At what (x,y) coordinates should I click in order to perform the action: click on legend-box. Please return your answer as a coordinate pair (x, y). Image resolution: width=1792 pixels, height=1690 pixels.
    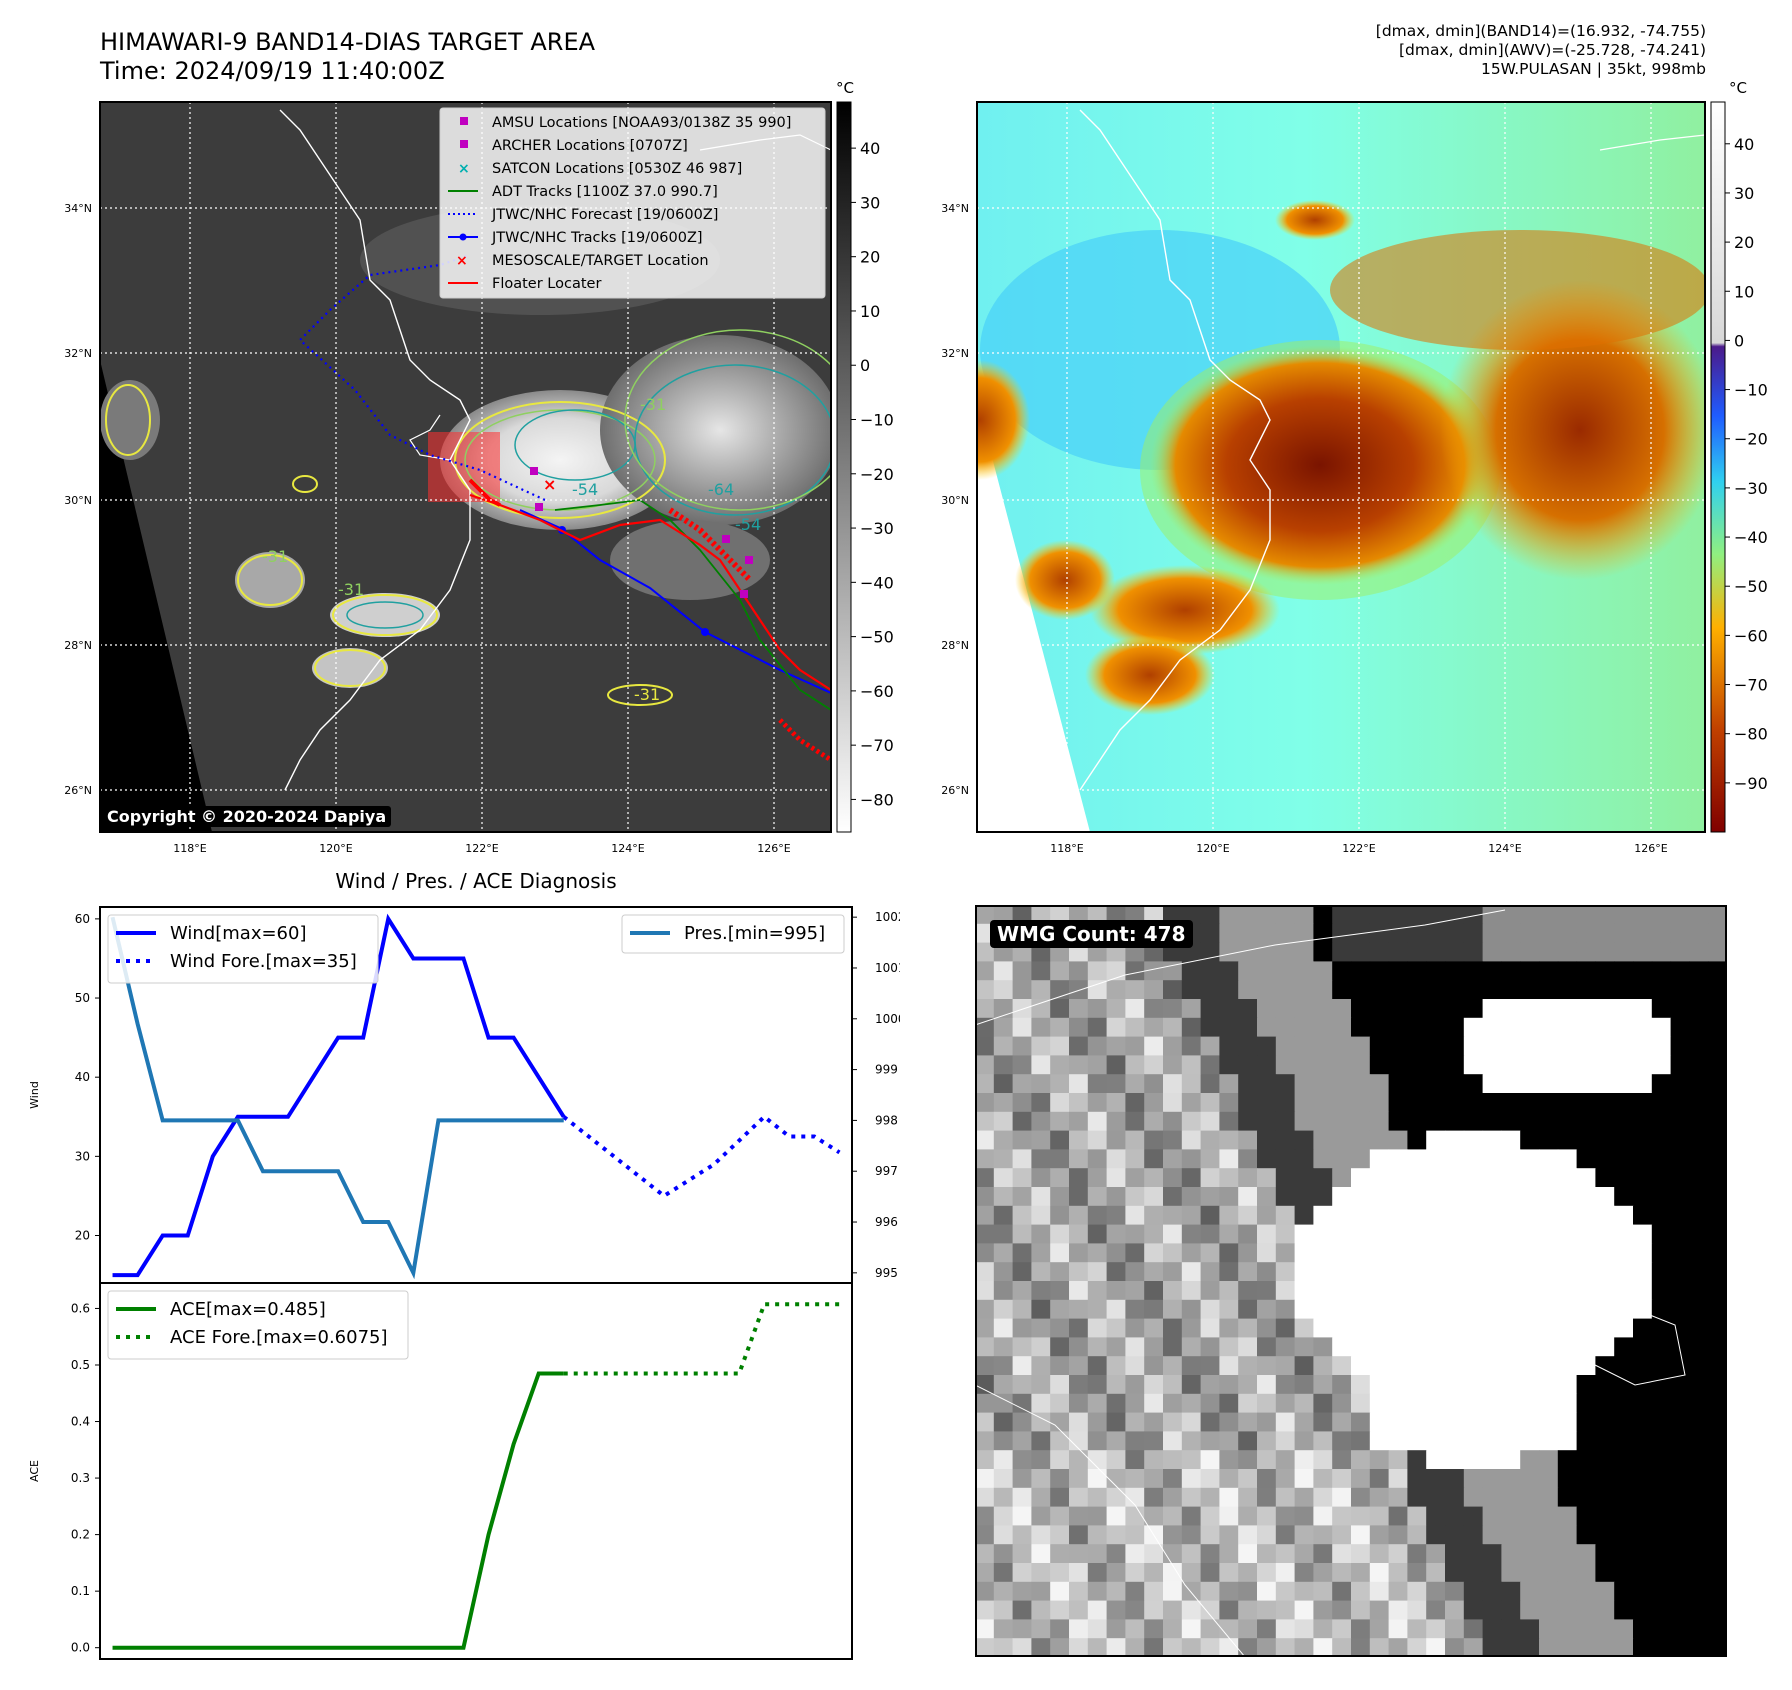
    Looking at the image, I should click on (243, 949).